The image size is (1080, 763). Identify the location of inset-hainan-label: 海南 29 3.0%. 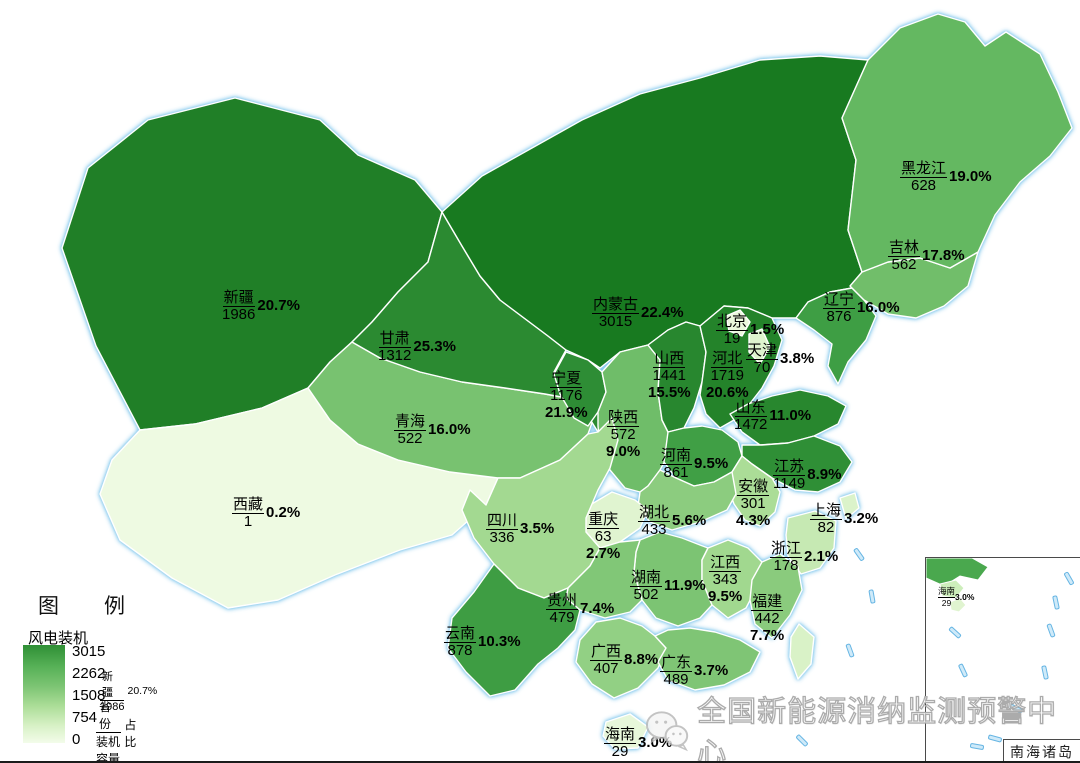
(956, 596).